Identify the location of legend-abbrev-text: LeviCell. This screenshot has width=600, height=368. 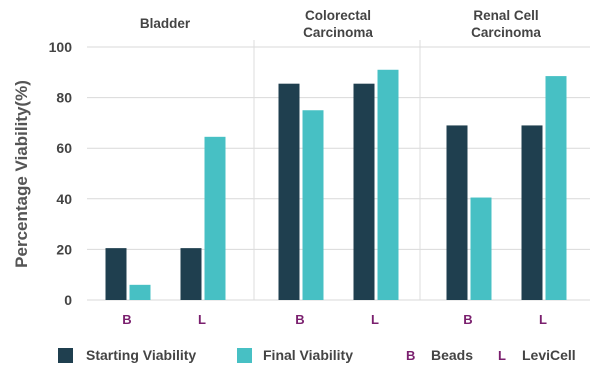
(549, 355).